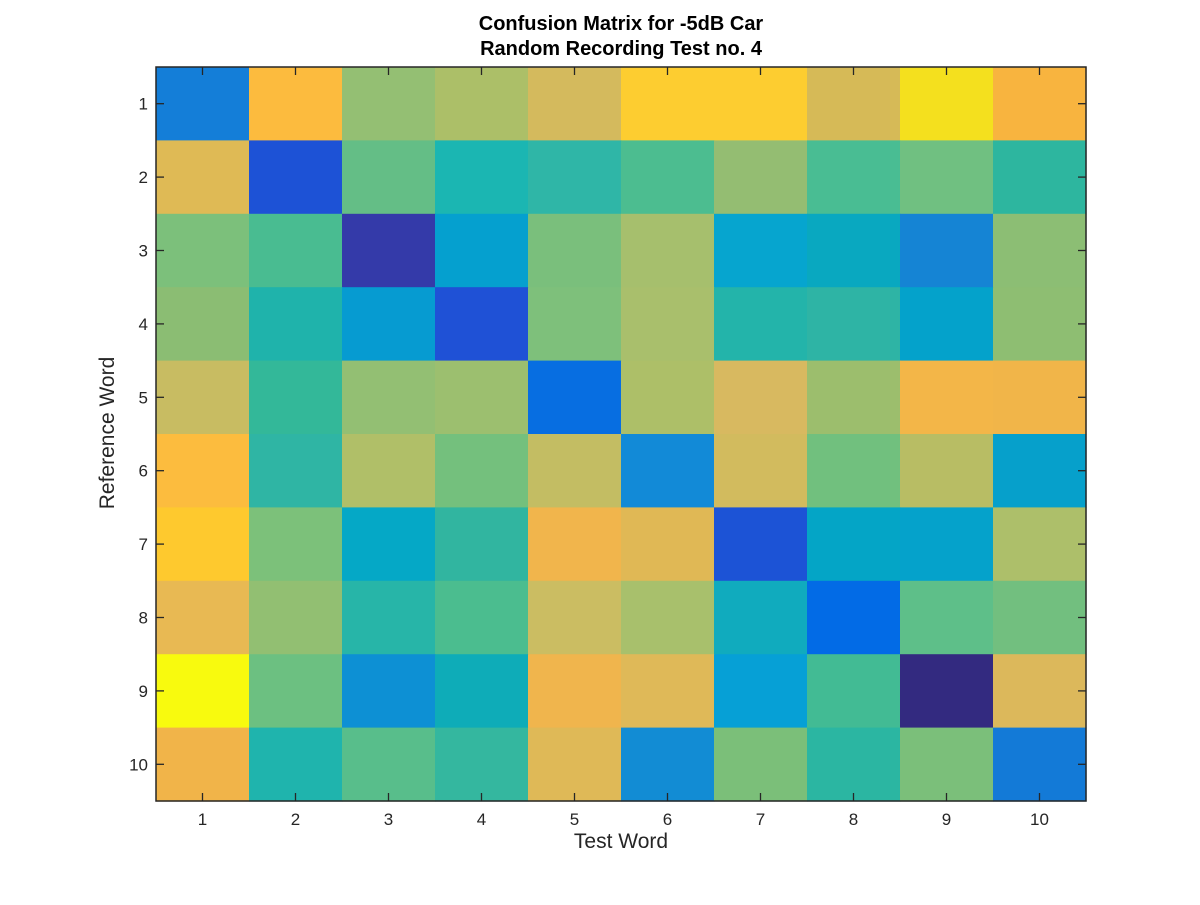  What do you see at coordinates (761, 764) in the screenshot?
I see `heatmap-cell-r10-c7` at bounding box center [761, 764].